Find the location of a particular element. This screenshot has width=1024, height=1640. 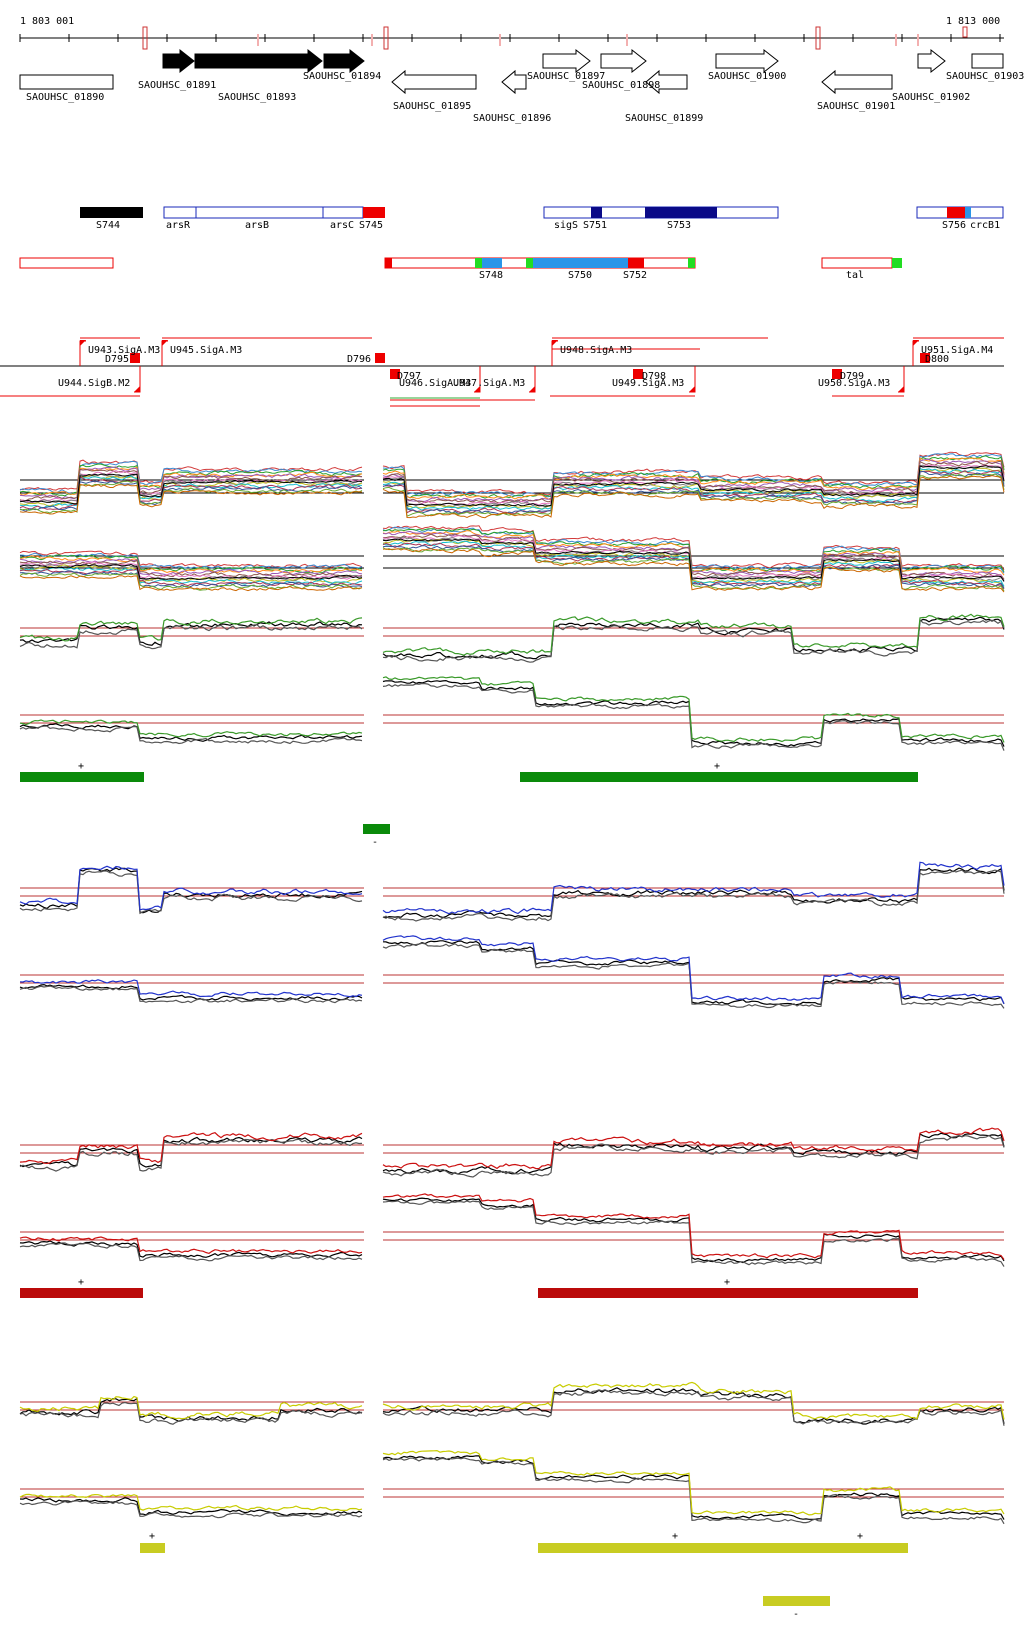

segment-S752 is located at coordinates (636, 263).